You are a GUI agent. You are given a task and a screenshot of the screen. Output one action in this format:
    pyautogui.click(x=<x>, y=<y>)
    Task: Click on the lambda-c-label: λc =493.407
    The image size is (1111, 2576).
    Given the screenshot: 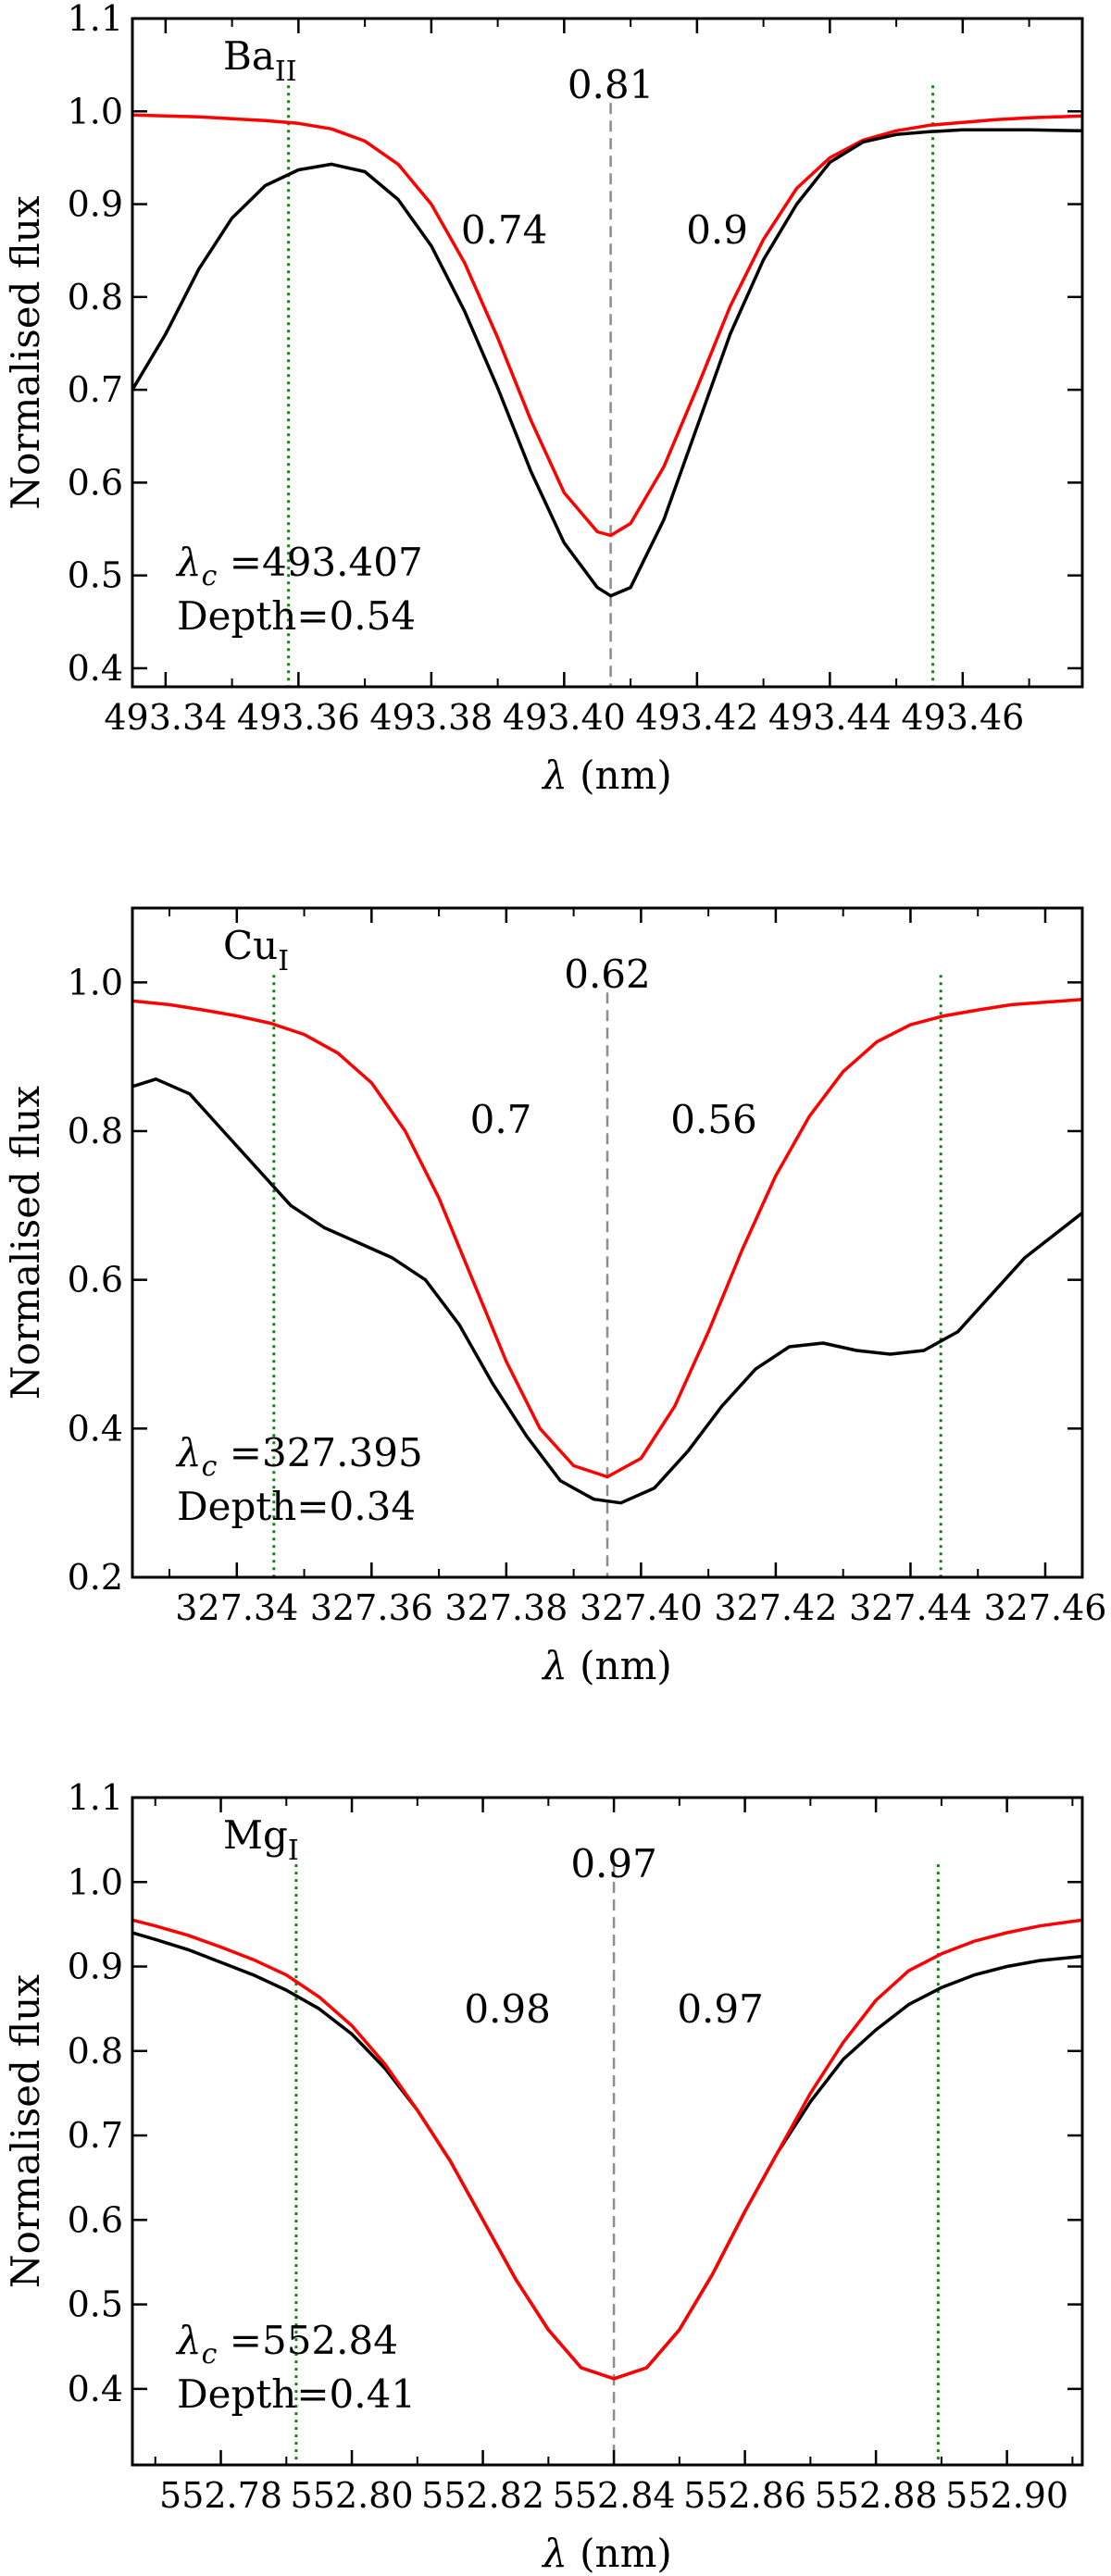 What is the action you would take?
    pyautogui.click(x=299, y=566)
    